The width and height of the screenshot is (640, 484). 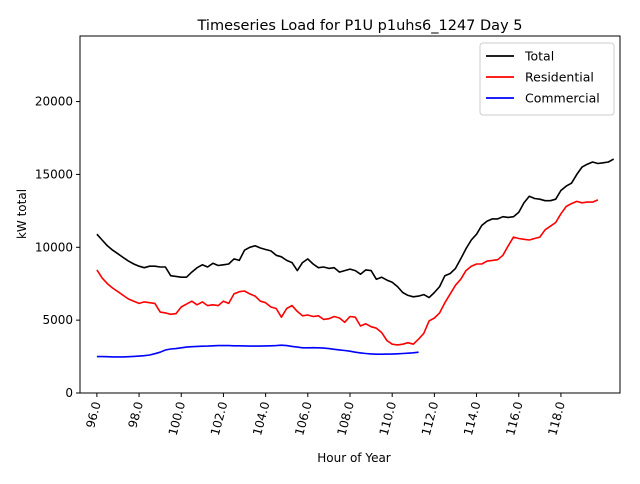 I want to click on y-tick-label: 20000, so click(x=54, y=102).